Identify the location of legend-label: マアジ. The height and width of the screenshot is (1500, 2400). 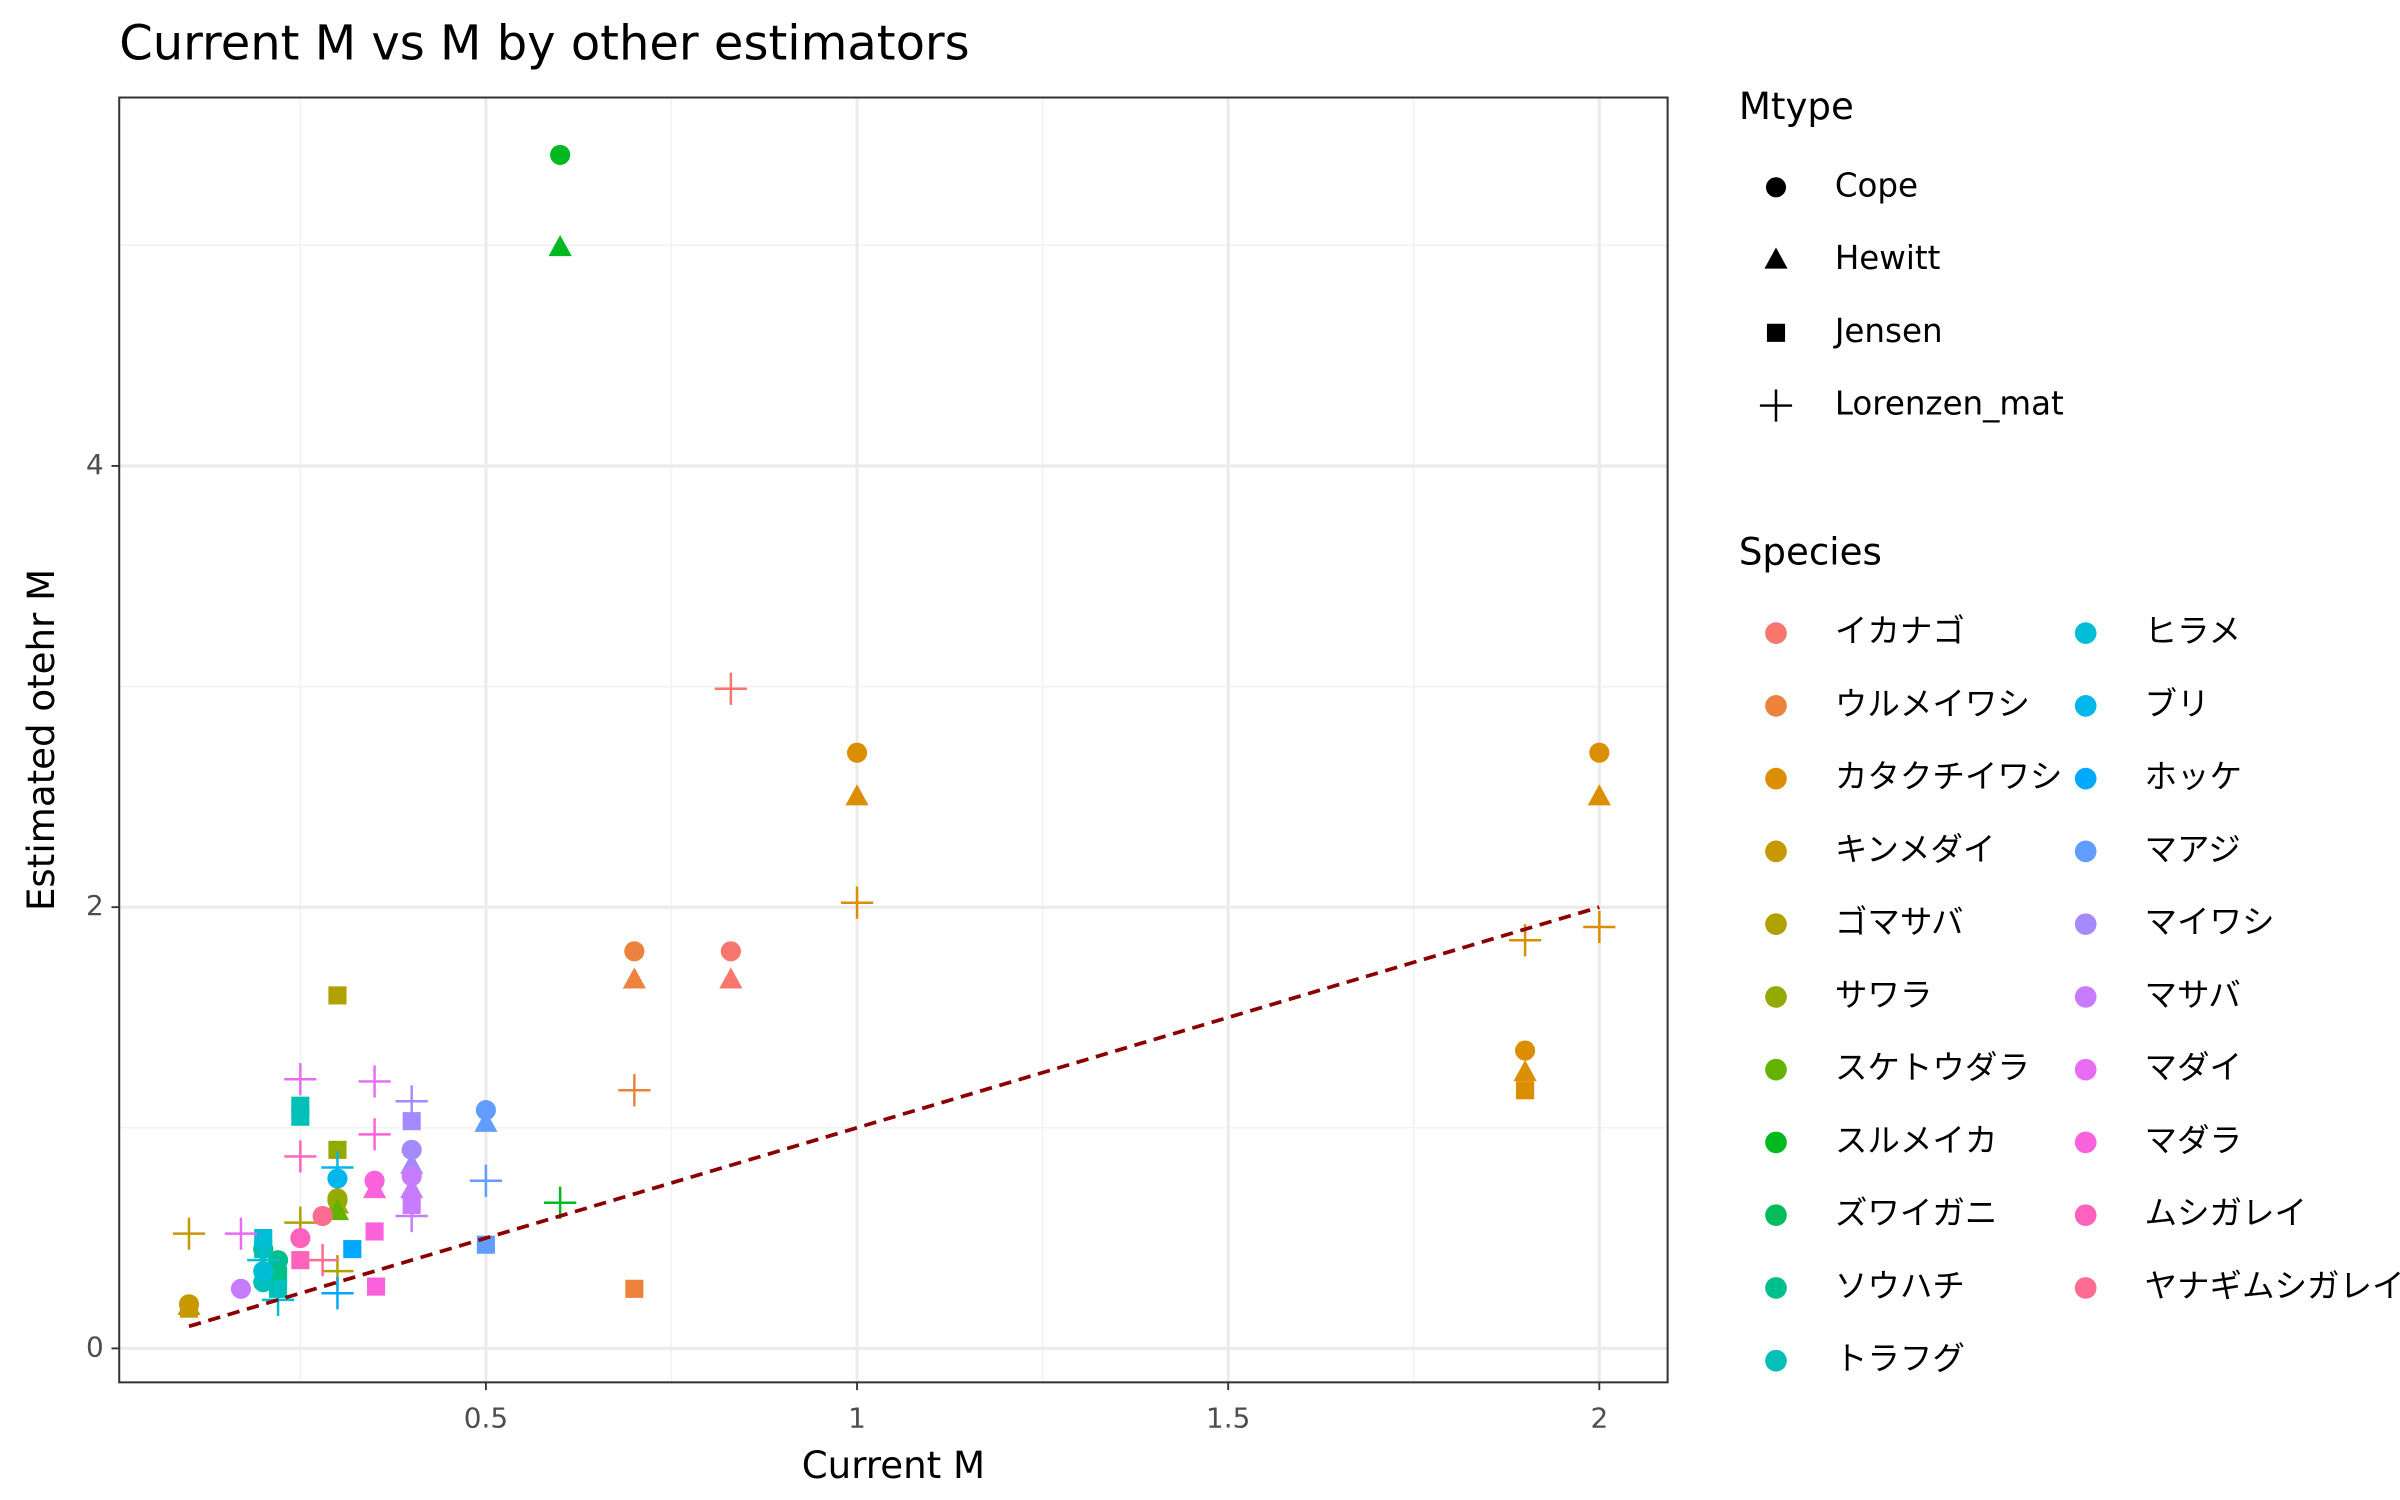
(2193, 849).